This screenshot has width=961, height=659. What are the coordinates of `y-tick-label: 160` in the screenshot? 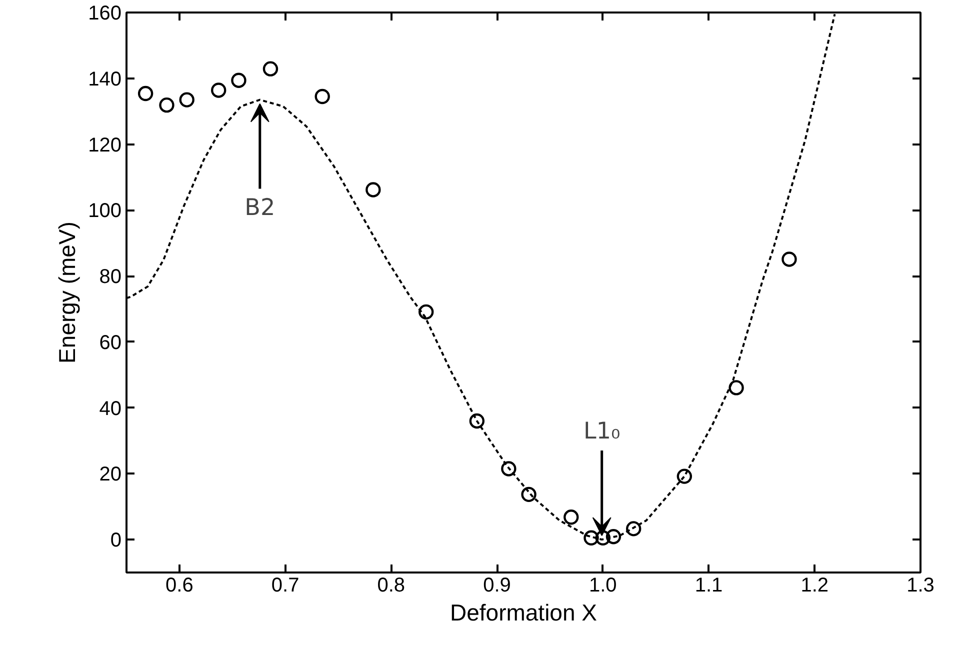 It's located at (105, 13).